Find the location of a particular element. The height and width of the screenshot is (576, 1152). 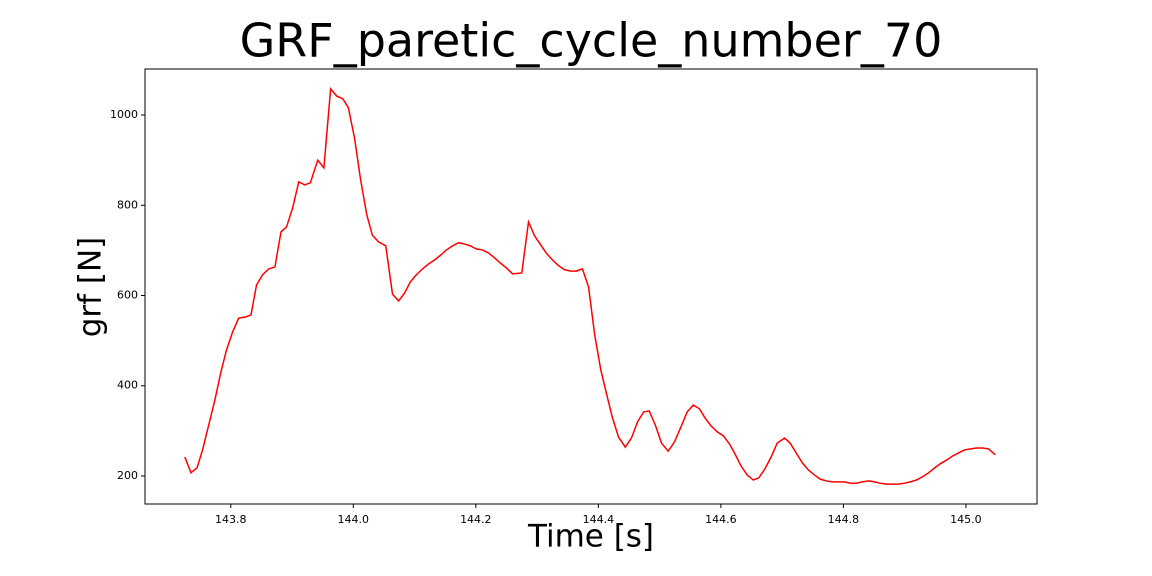

x-axis-label: Time [s] is located at coordinates (590, 537).